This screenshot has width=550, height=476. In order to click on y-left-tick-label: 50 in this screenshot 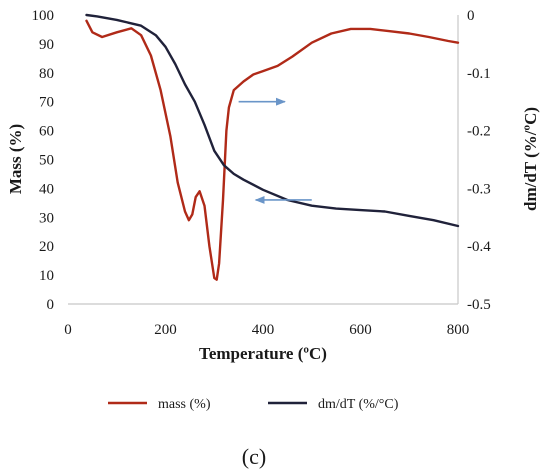, I will do `click(46, 161)`.